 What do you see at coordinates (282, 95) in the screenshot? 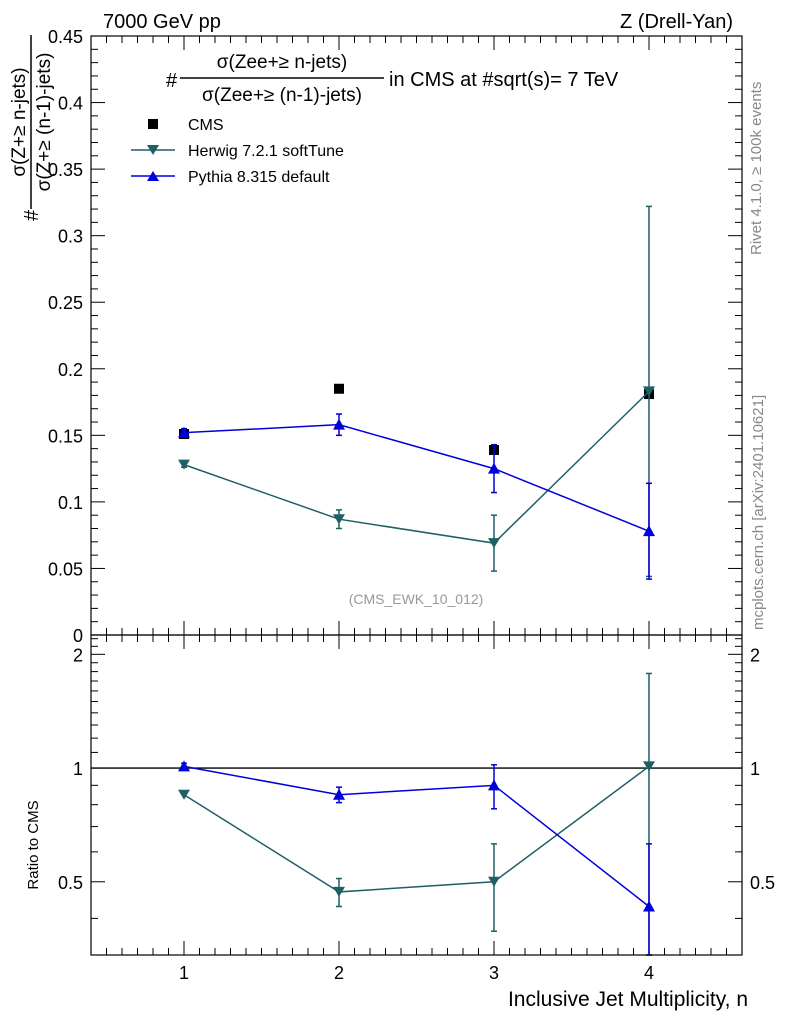
I see `title-denominator: σ(Zee+≥ (n-1)-jets)` at bounding box center [282, 95].